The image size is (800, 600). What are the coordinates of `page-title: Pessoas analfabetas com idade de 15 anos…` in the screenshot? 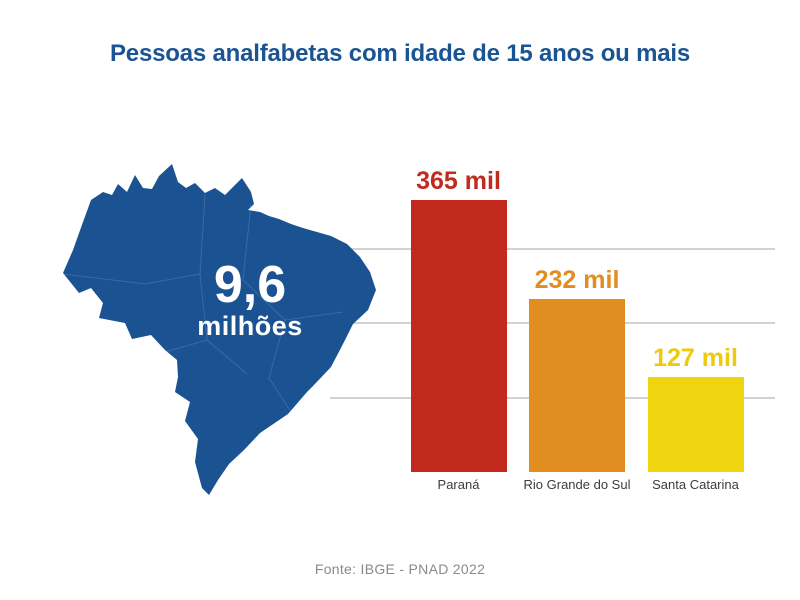 It's located at (400, 53).